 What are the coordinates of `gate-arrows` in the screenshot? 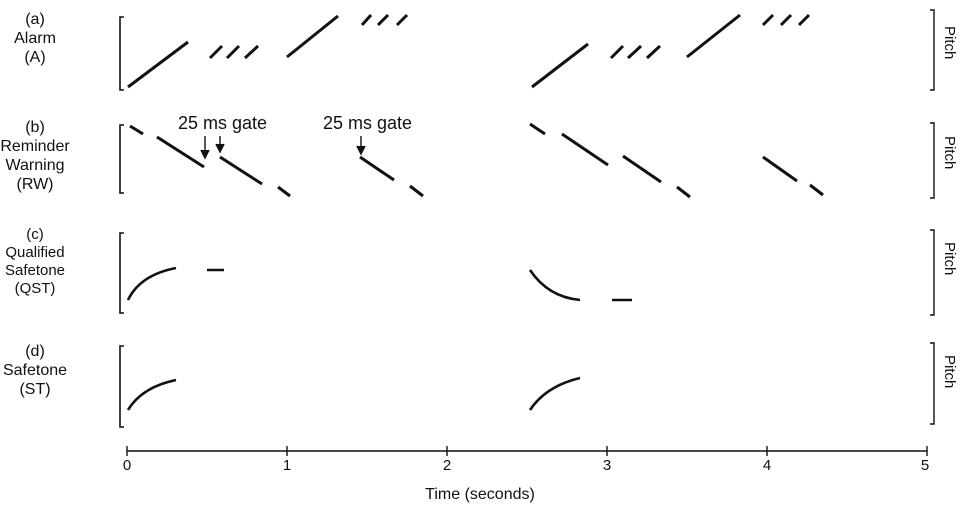 It's located at (283, 148).